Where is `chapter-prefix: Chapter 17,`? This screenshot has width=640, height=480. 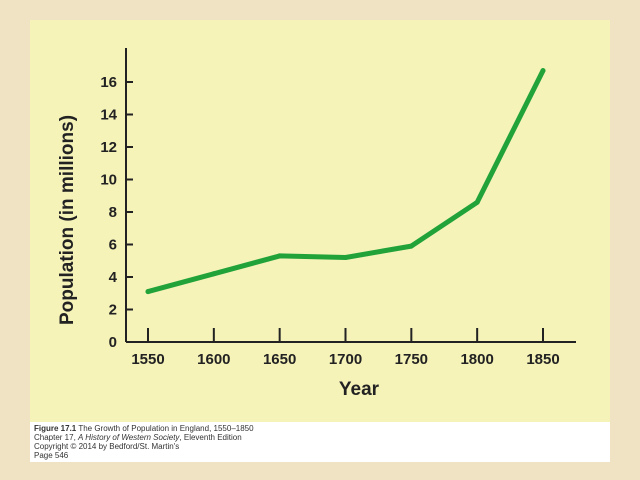 chapter-prefix: Chapter 17, is located at coordinates (55, 437).